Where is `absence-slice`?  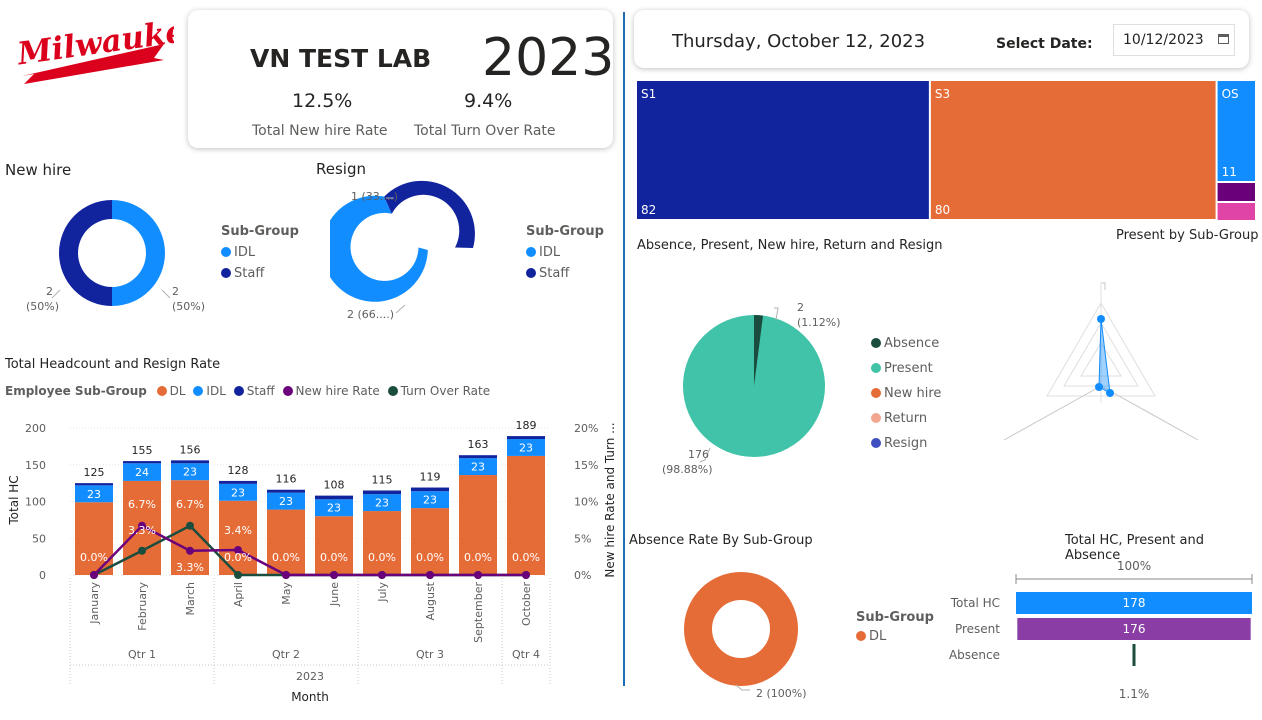
absence-slice is located at coordinates (758, 350).